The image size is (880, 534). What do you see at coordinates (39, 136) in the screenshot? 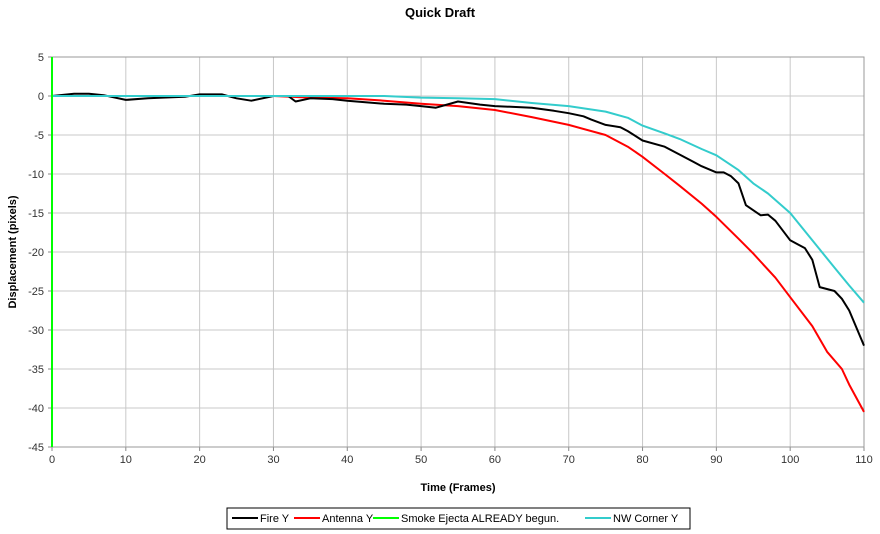
I see `y-tick-label: -5` at bounding box center [39, 136].